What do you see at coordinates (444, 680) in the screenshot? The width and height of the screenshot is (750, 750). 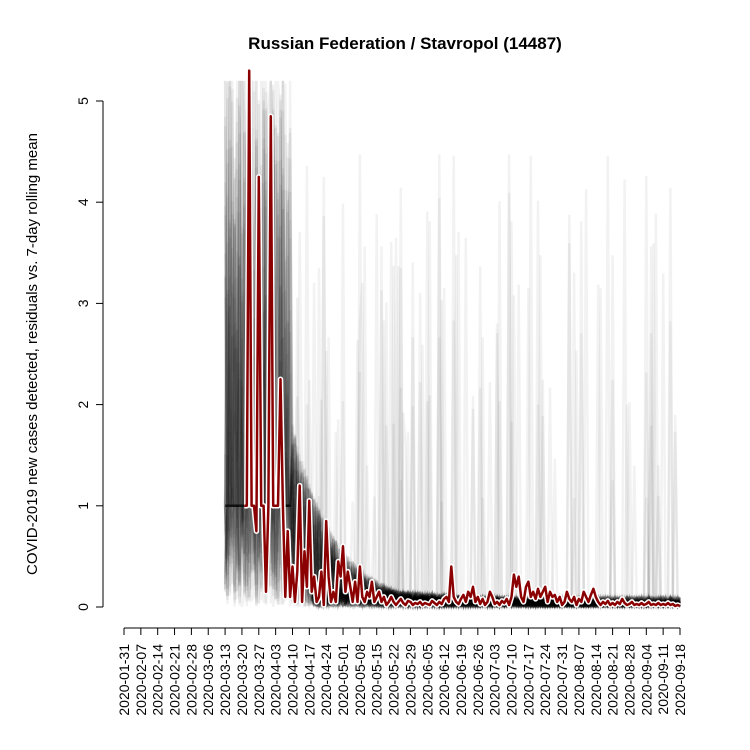 I see `x-tick-label: 2020-06-12` at bounding box center [444, 680].